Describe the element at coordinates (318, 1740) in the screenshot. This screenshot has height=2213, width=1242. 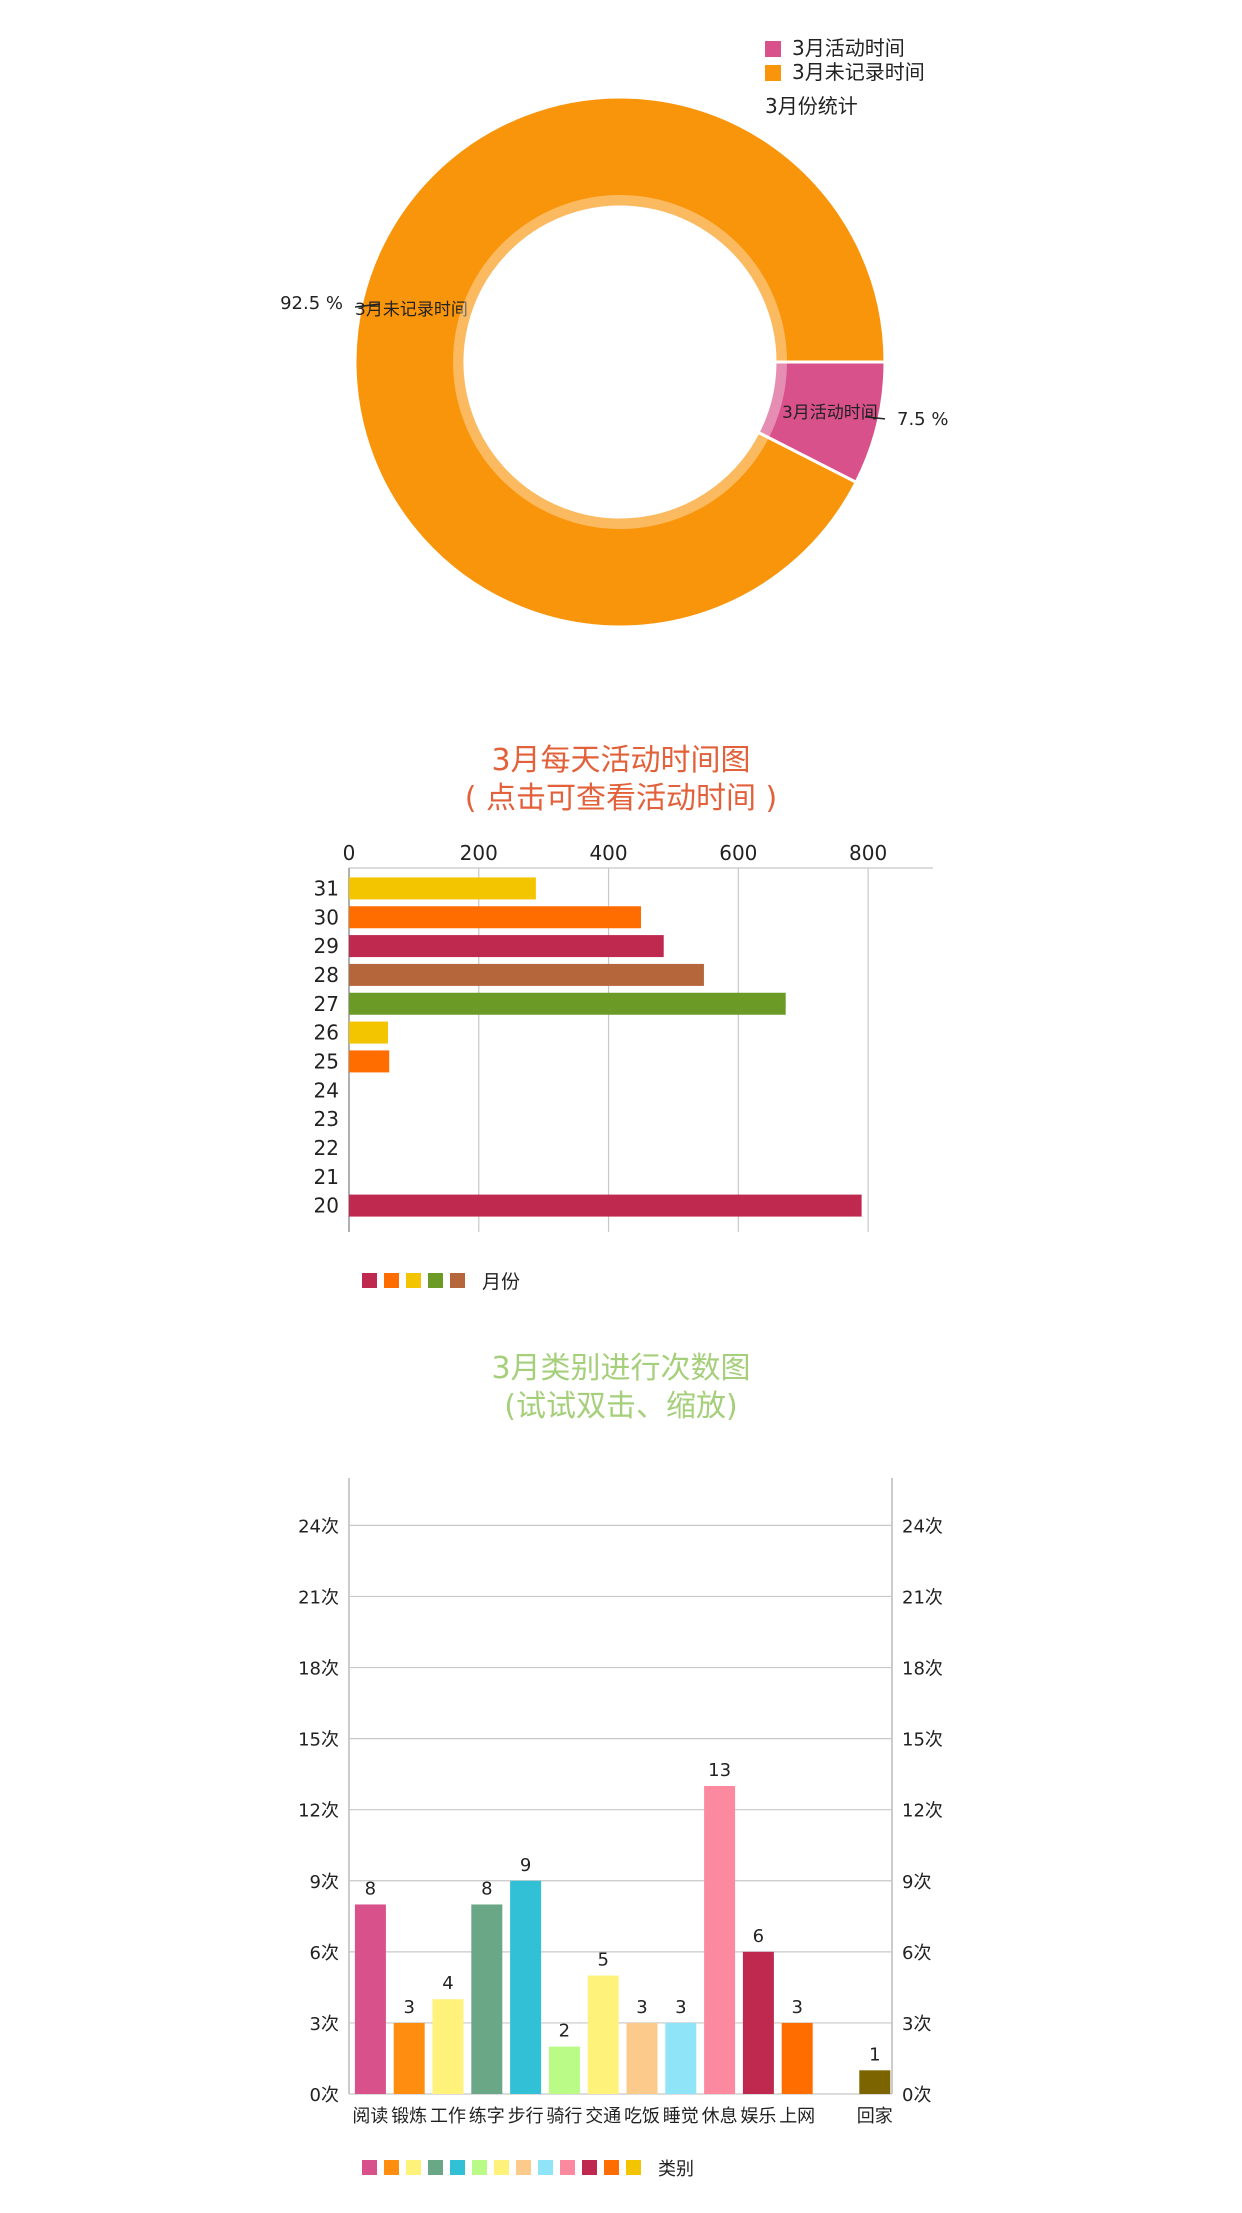
I see `y-tick-label-left: 15次` at that location.